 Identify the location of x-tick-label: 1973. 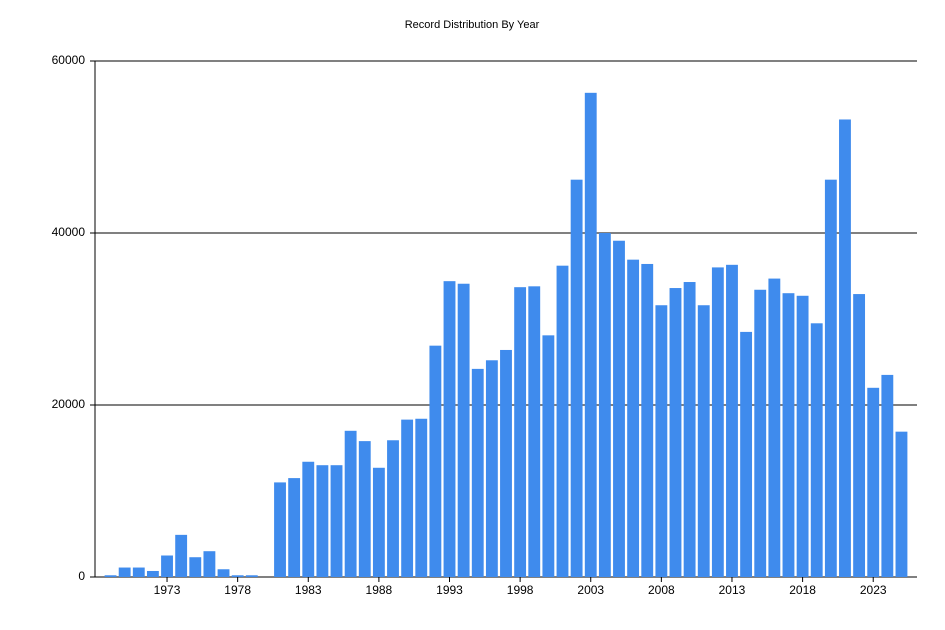
(167, 590).